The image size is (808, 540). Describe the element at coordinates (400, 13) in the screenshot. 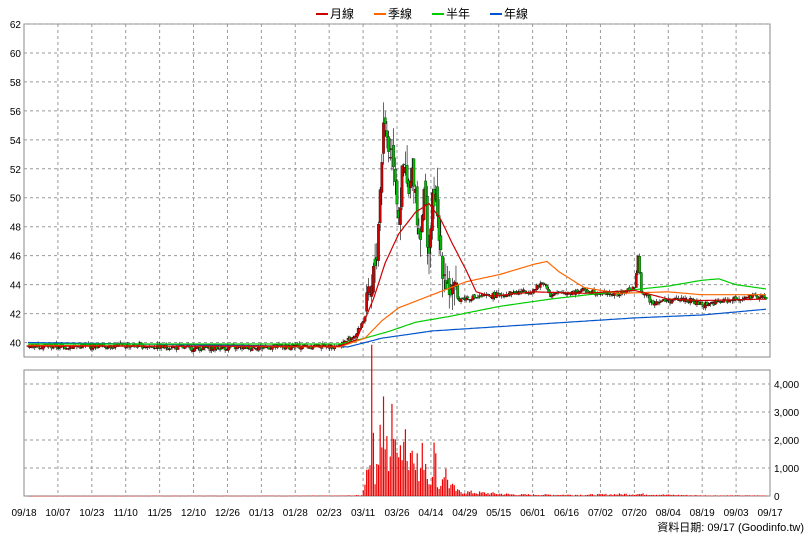

I see `legend-label-1: 季線` at that location.